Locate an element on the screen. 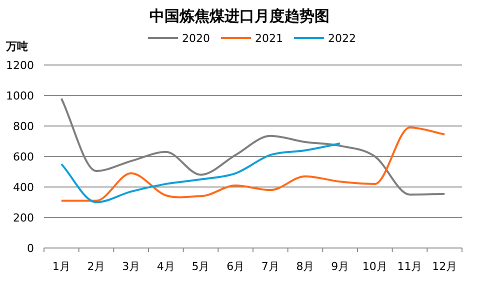 The width and height of the screenshot is (479, 282). x-tick-label: 7月 is located at coordinates (270, 266).